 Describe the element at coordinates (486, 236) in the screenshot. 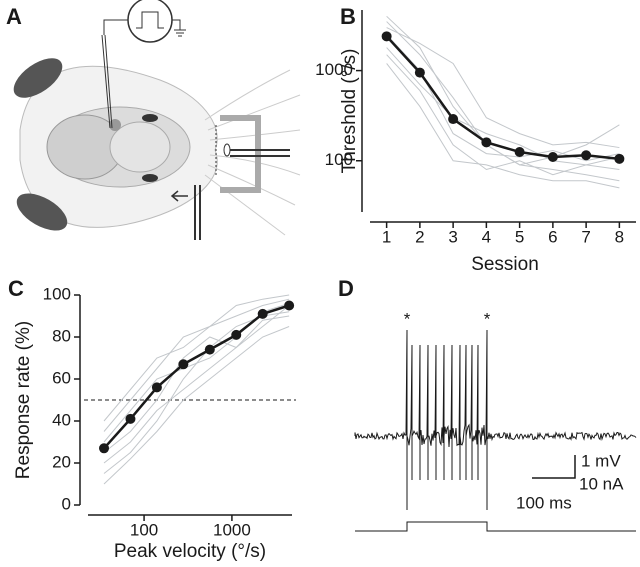

I see `x-tick-label: 4` at that location.